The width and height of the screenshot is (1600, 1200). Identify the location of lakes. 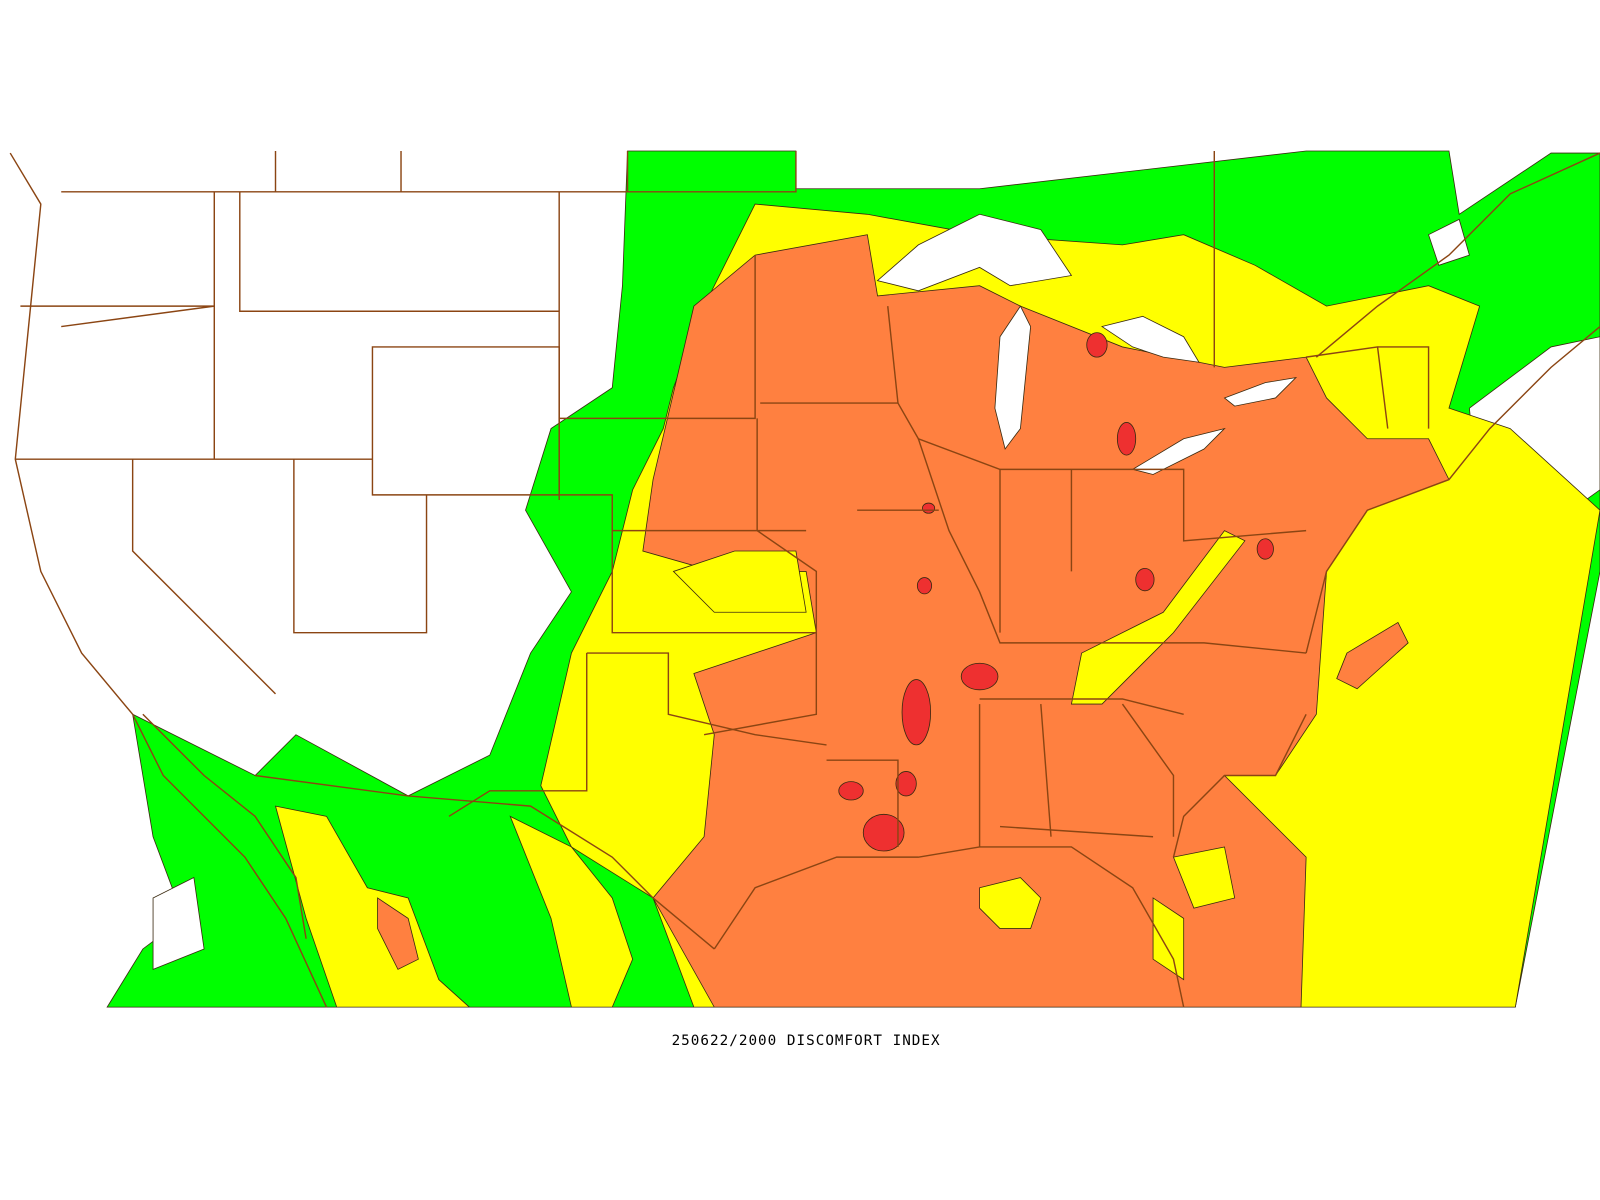
(1087, 344).